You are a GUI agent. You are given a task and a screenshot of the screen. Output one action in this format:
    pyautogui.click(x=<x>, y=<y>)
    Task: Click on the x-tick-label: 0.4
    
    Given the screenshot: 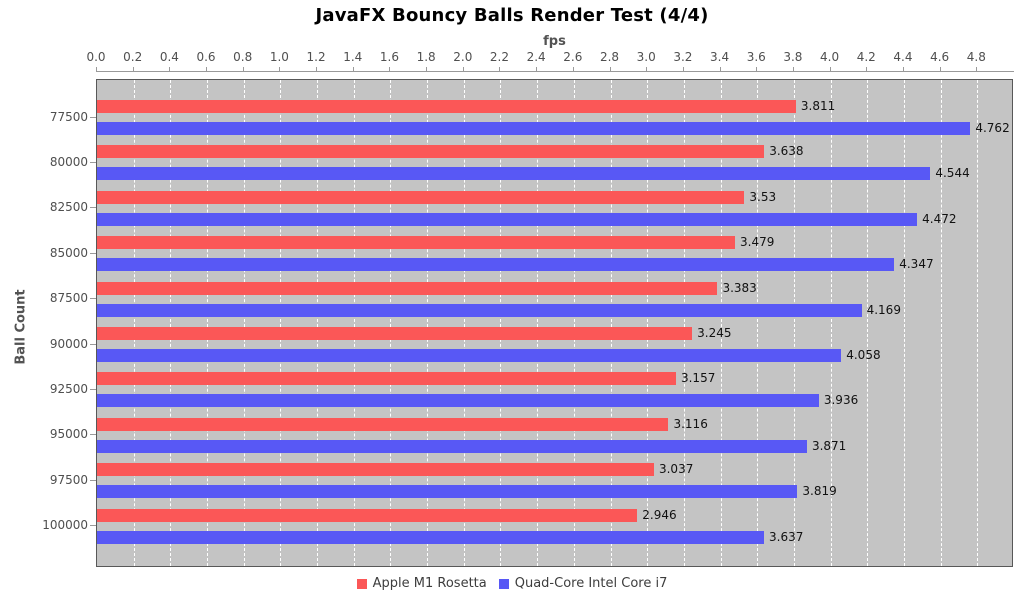 What is the action you would take?
    pyautogui.click(x=169, y=57)
    